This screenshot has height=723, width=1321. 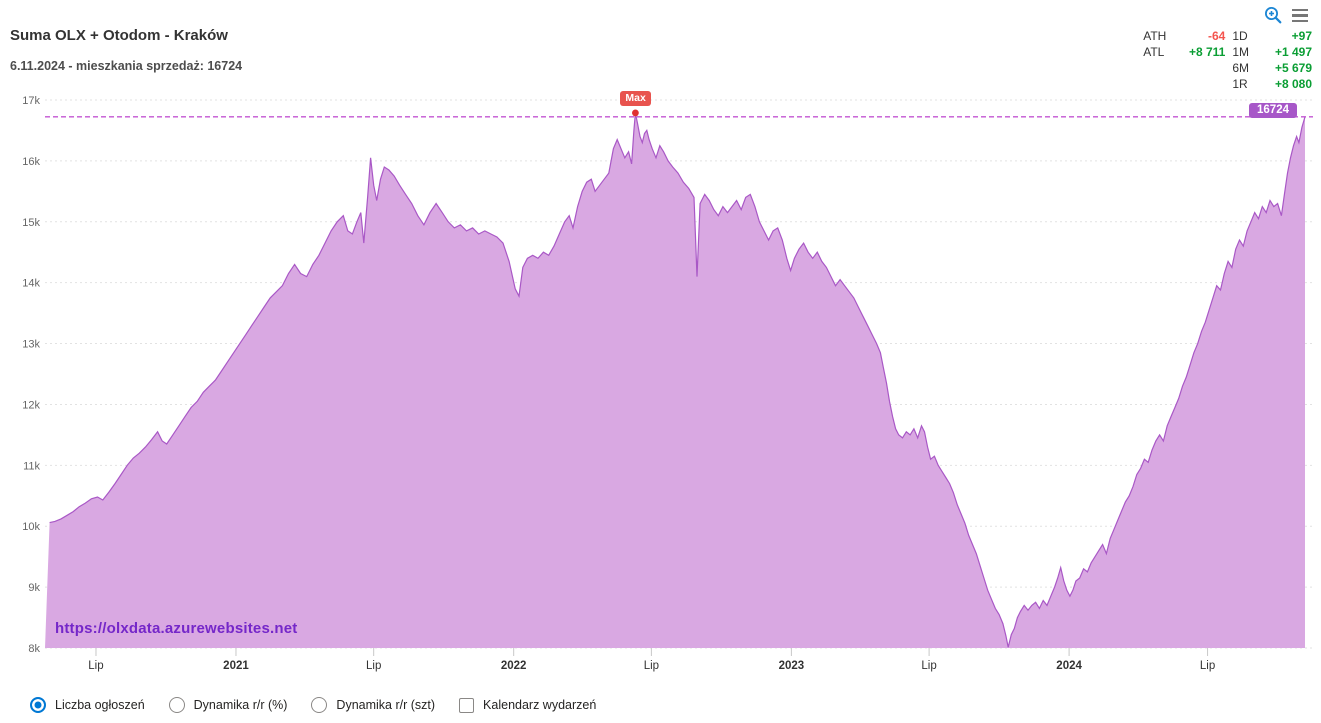 I want to click on watermark-link: https://olxdata.azurewebsites.net, so click(x=176, y=628).